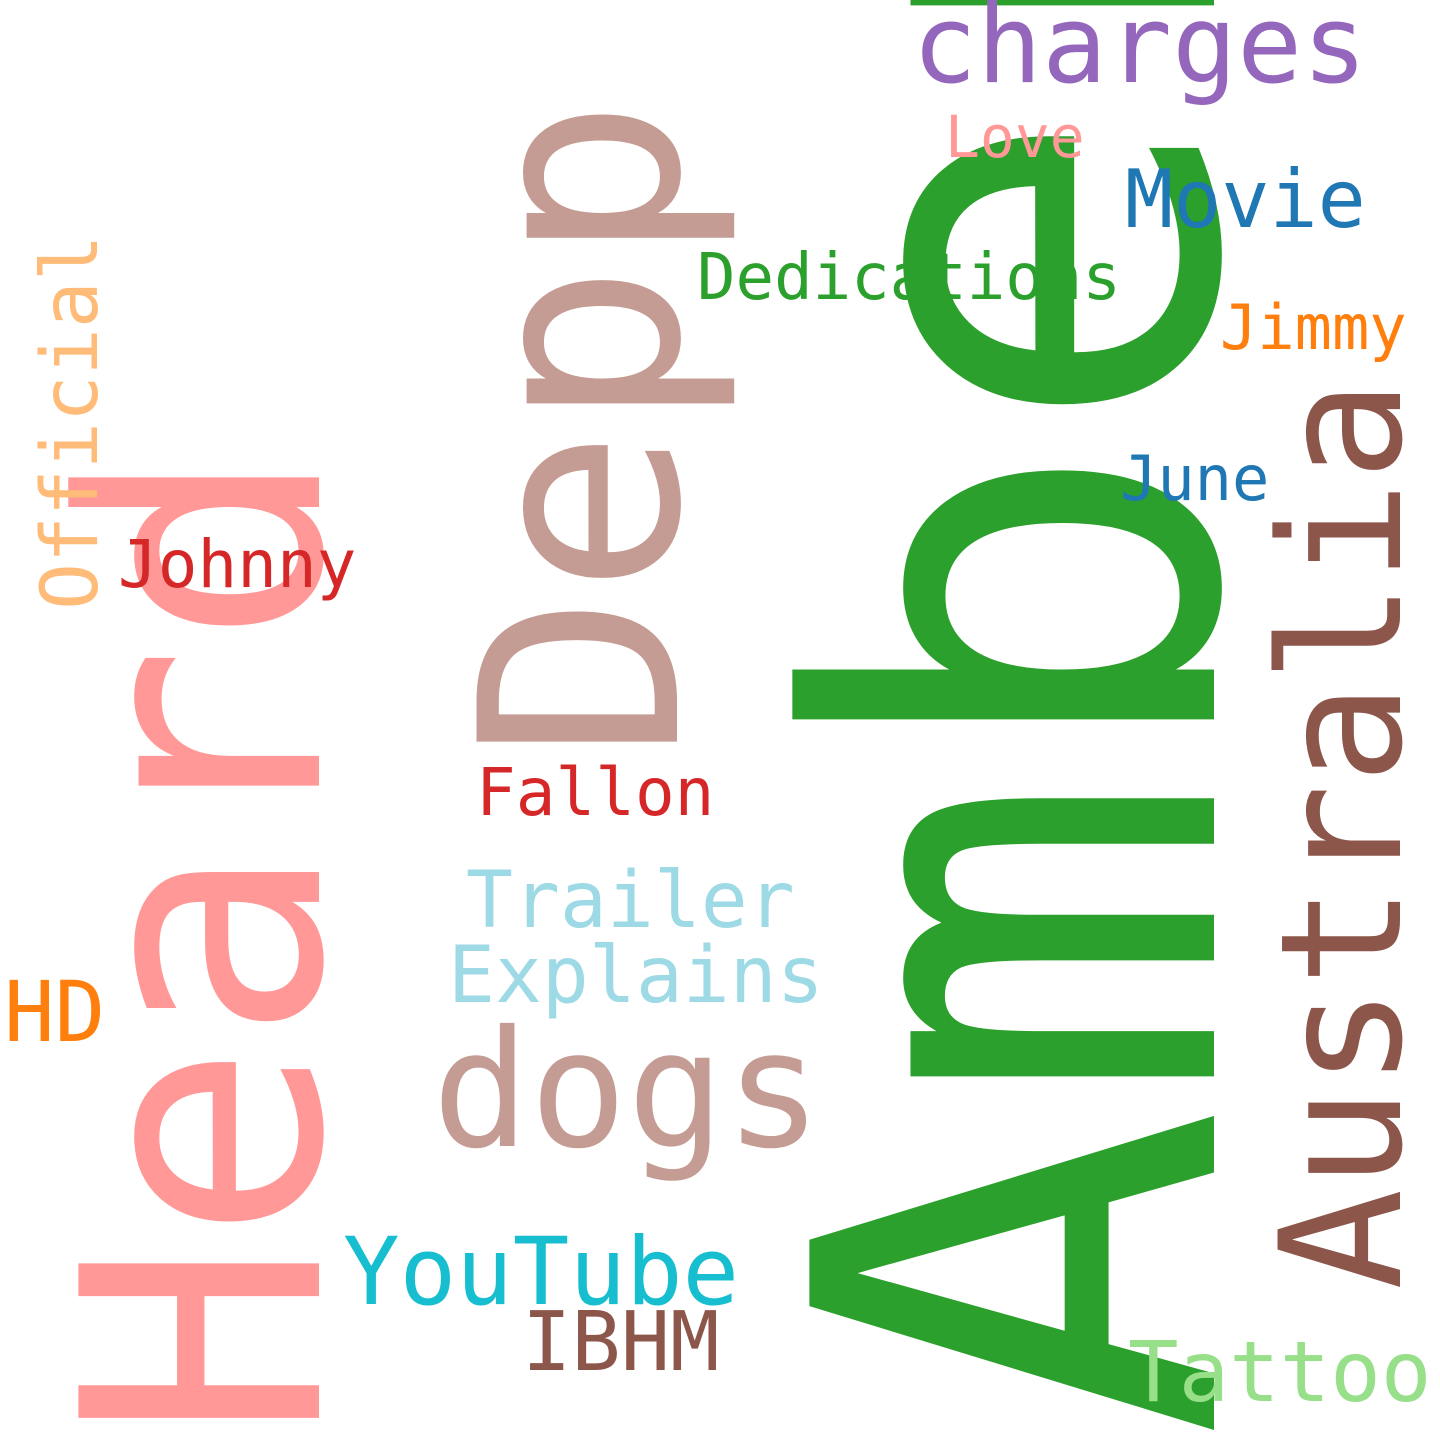 The height and width of the screenshot is (1440, 1440). I want to click on word-depp: Depp, so click(582, 428).